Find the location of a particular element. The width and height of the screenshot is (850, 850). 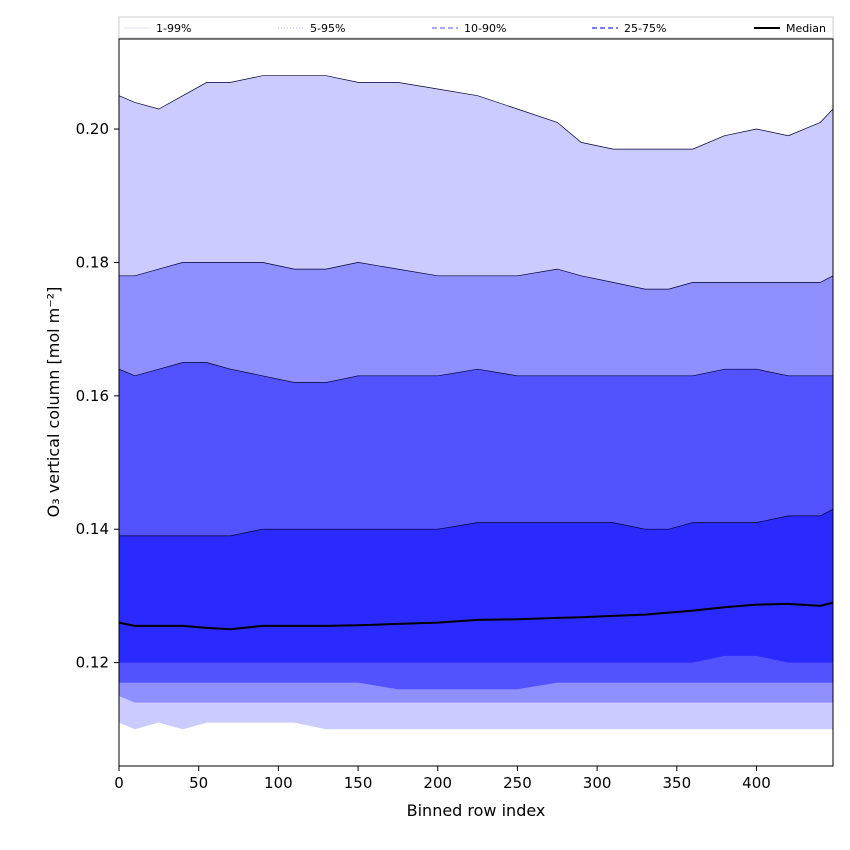

x-axis: 0 50 100 150 200 250 300 350 400 is located at coordinates (442, 779).